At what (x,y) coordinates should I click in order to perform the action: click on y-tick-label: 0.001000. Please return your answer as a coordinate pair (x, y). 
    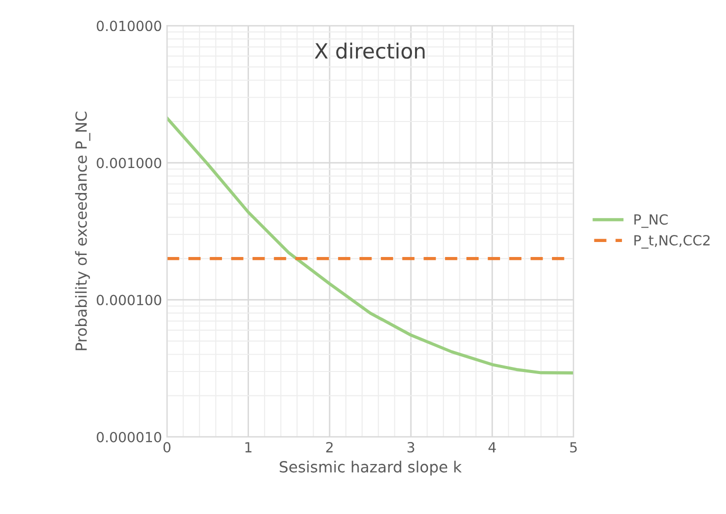
    Looking at the image, I should click on (129, 163).